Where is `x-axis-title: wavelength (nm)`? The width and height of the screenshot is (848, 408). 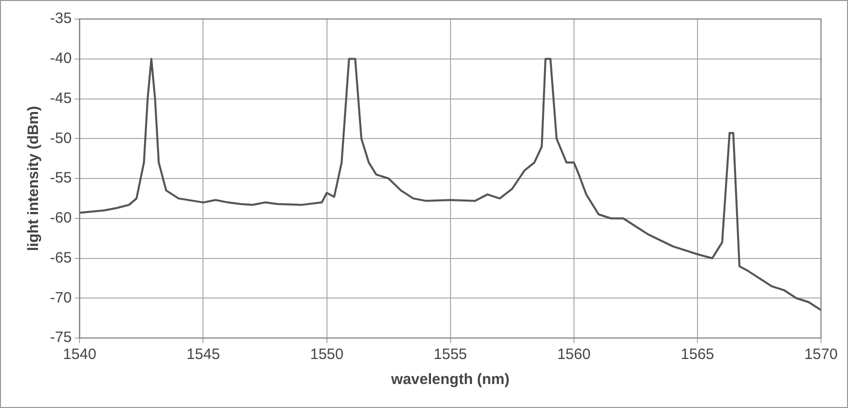 x-axis-title: wavelength (nm) is located at coordinates (450, 379).